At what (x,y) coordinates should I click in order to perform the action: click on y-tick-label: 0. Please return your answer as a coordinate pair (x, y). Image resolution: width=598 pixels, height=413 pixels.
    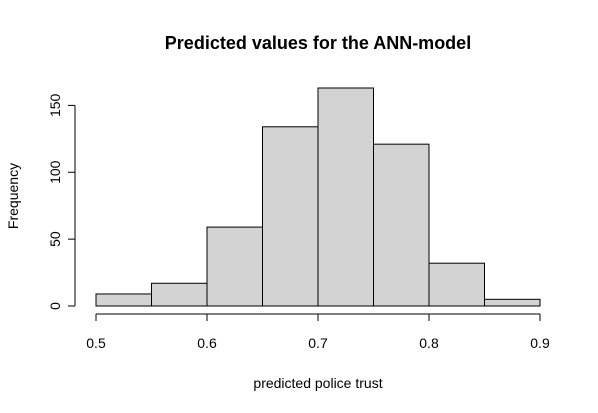
    Looking at the image, I should click on (55, 306).